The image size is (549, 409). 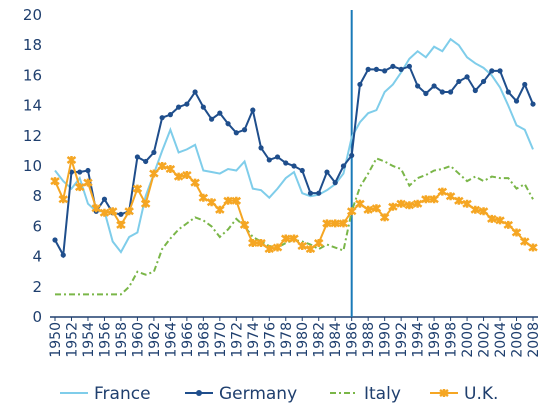 What do you see at coordinates (481, 394) in the screenshot?
I see `legend-label: U.K.` at bounding box center [481, 394].